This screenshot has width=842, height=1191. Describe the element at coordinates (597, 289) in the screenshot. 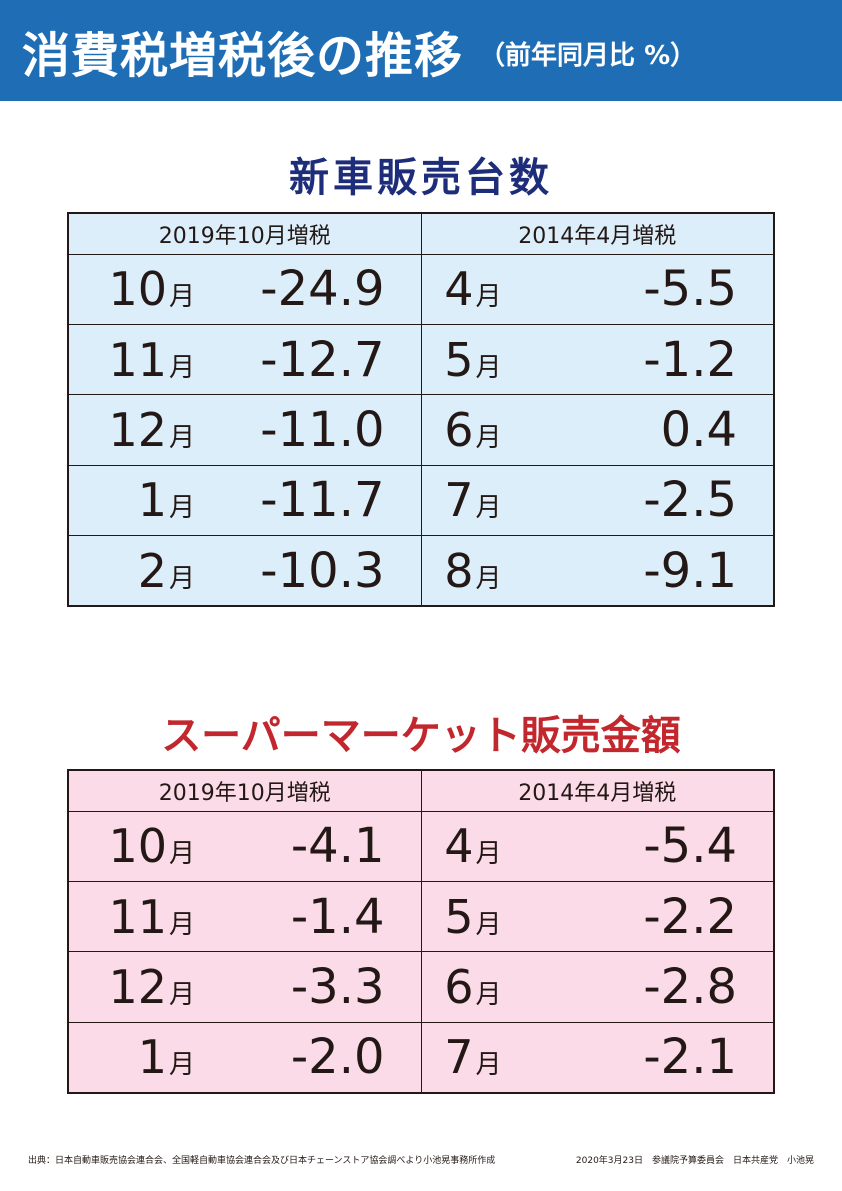

I see `table-cell-right: 4月 -5.5` at that location.